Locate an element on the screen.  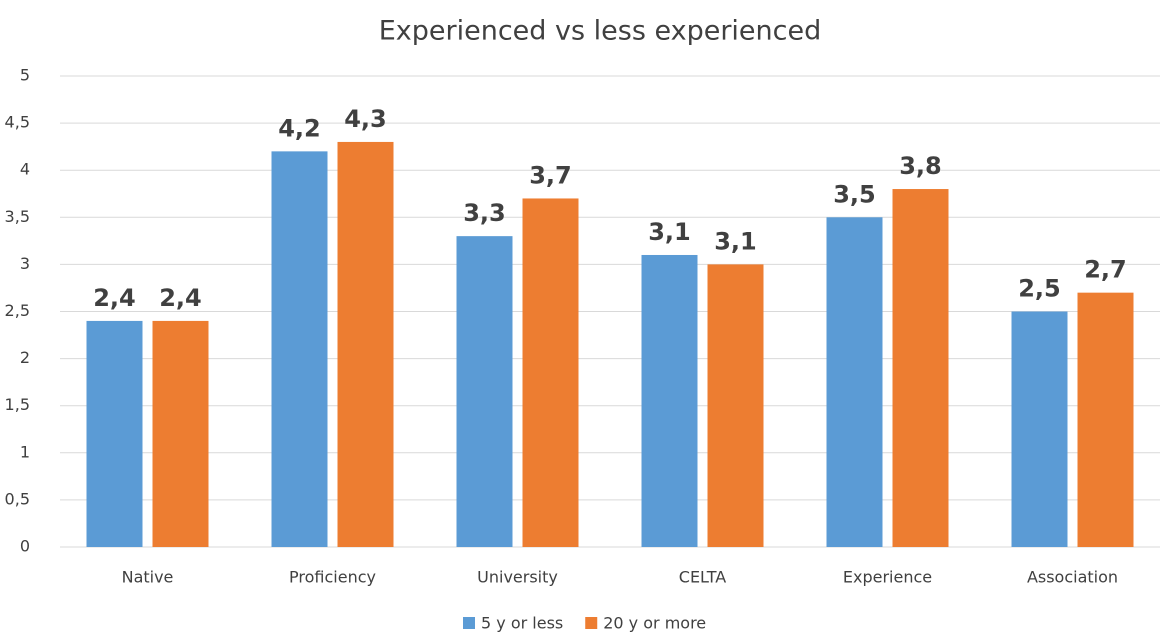
chart-title: Experienced vs less experienced is located at coordinates (600, 31).